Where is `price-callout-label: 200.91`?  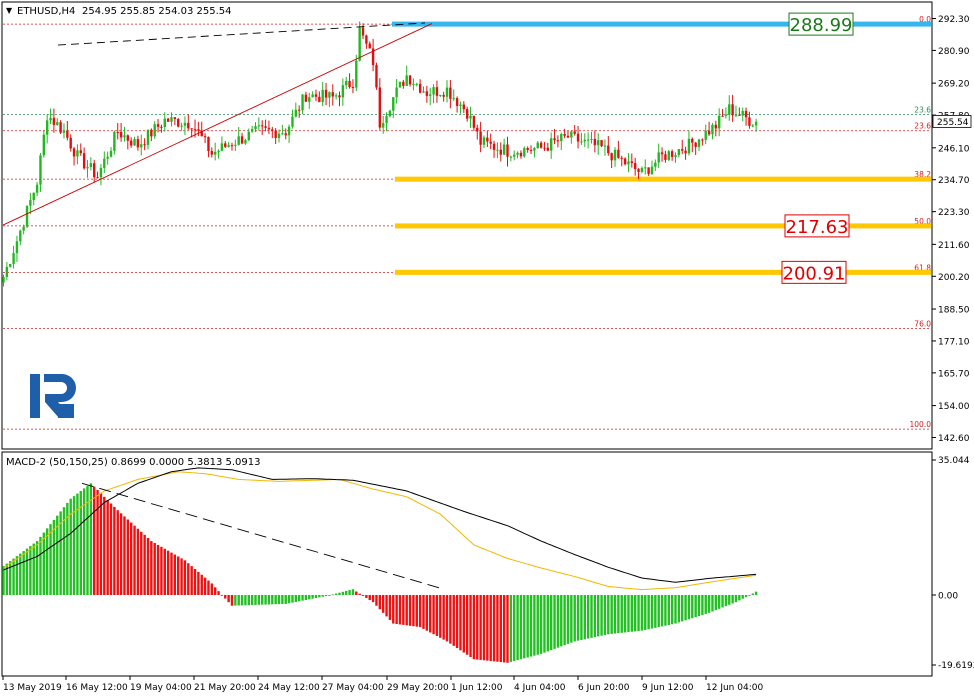 price-callout-label: 200.91 is located at coordinates (814, 273).